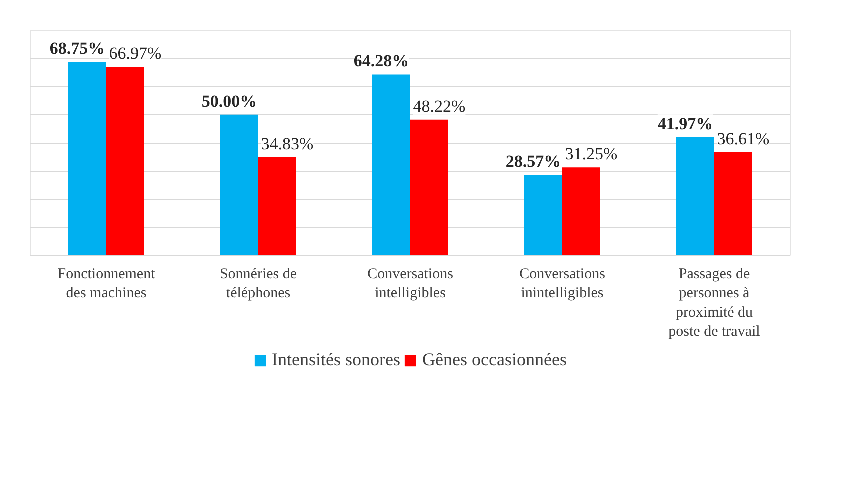 This screenshot has height=490, width=849. Describe the element at coordinates (78, 48) in the screenshot. I see `data-label: 68.75%` at that location.